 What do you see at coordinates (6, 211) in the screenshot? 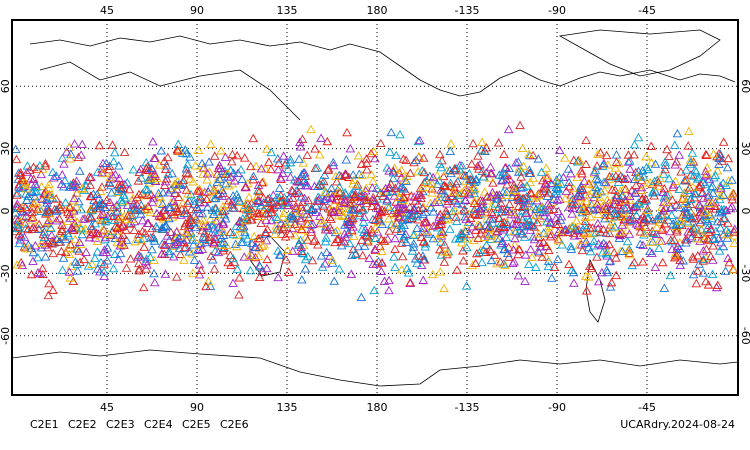
I see `lat-tick-label: 0` at bounding box center [6, 211].